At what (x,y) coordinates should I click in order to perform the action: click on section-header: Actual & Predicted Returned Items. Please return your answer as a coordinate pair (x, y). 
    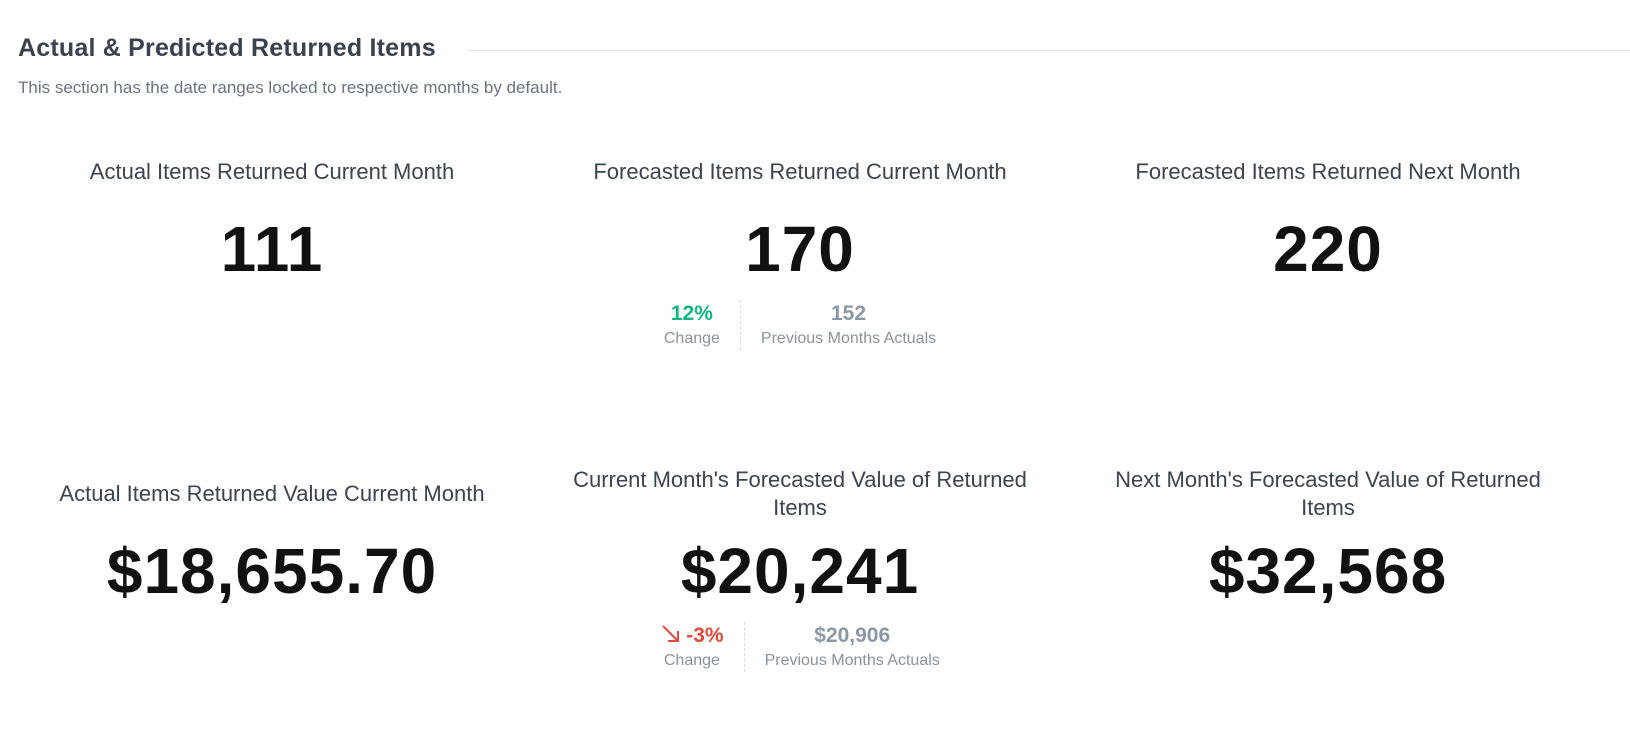
    Looking at the image, I should click on (824, 48).